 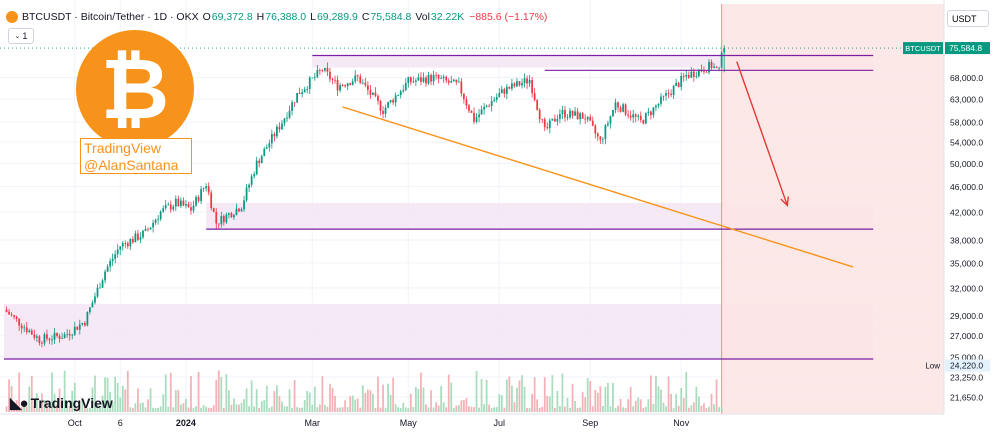 I want to click on symbol-title: BTCUSDT · Bitcoin/Tether · 1D · OKX, so click(x=110, y=17).